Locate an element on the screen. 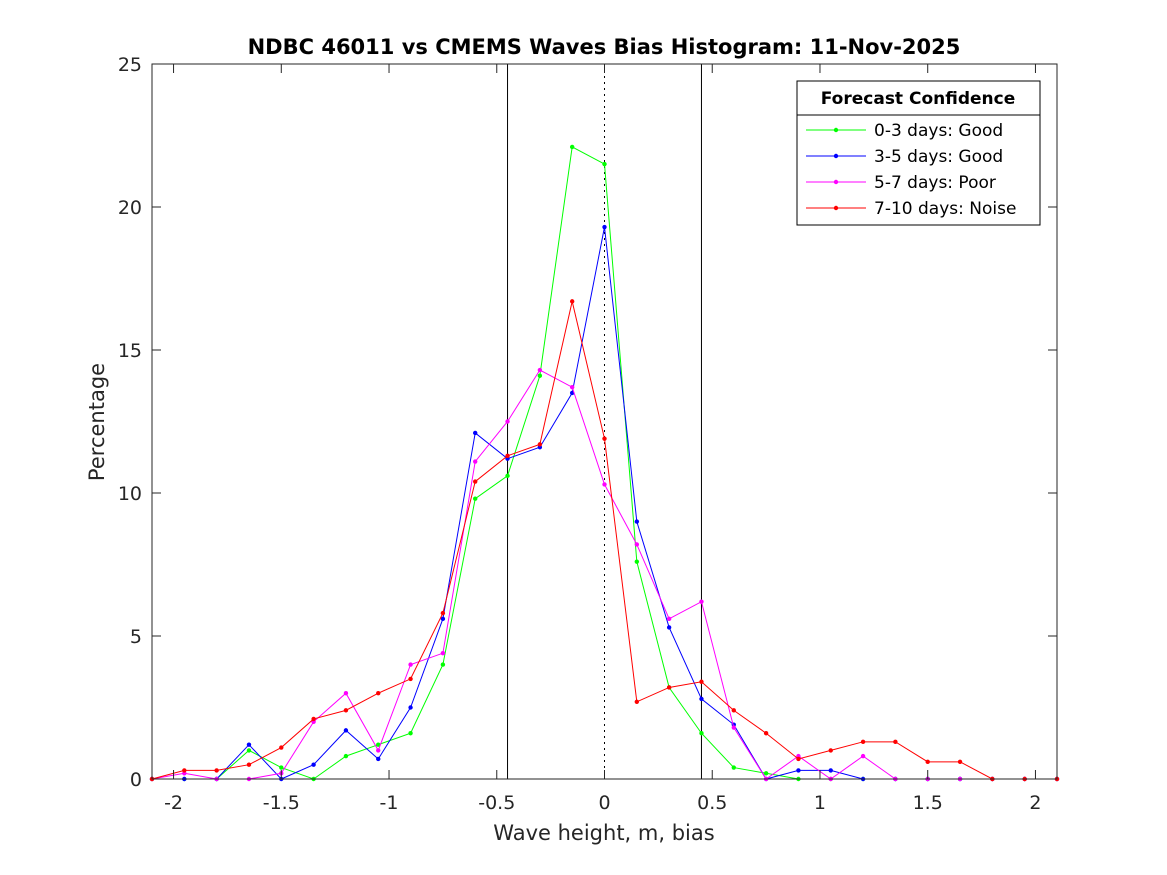  y-axis-label: Percentage is located at coordinates (97, 422).